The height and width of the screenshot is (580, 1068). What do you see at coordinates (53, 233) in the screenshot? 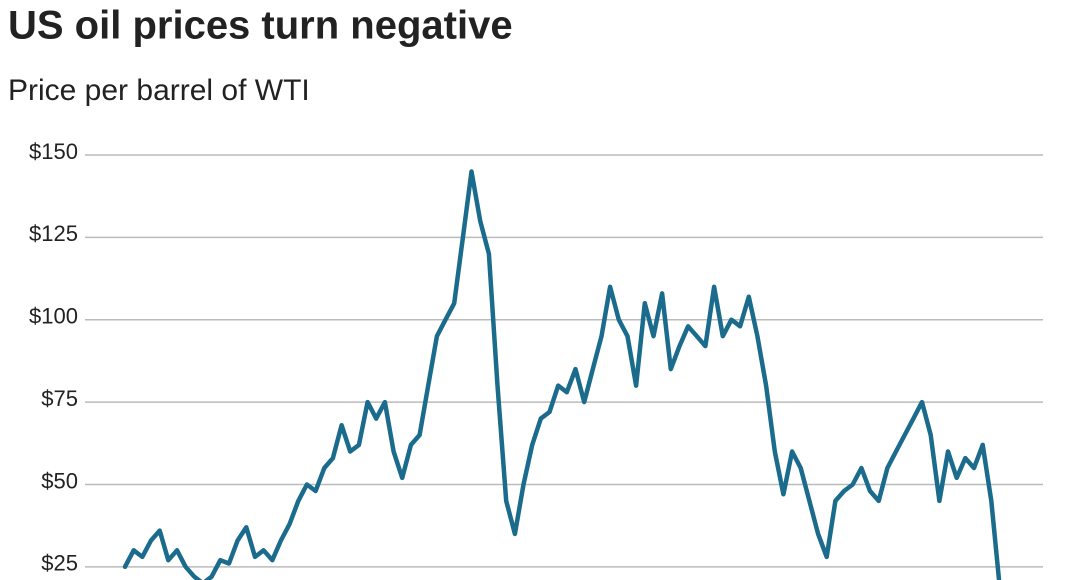
I see `y-tick-label: $125` at bounding box center [53, 233].